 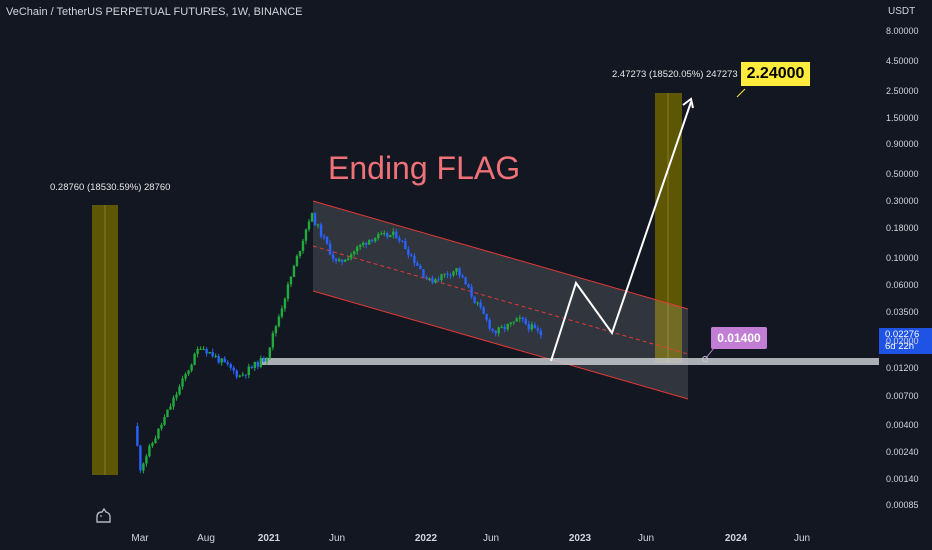 I want to click on x-tick-label: Mar, so click(x=140, y=538).